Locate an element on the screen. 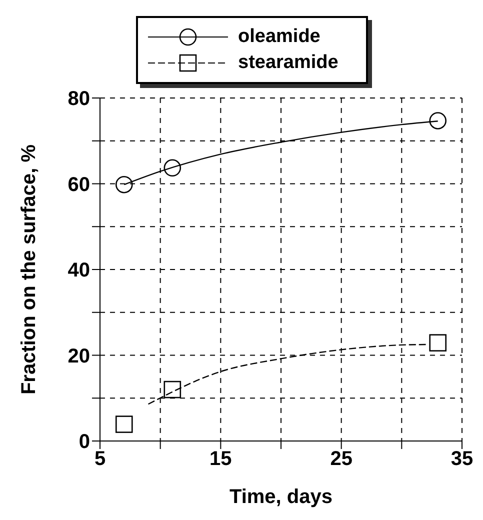 This screenshot has width=483, height=520. x-tick-label: 5 is located at coordinates (100, 459).